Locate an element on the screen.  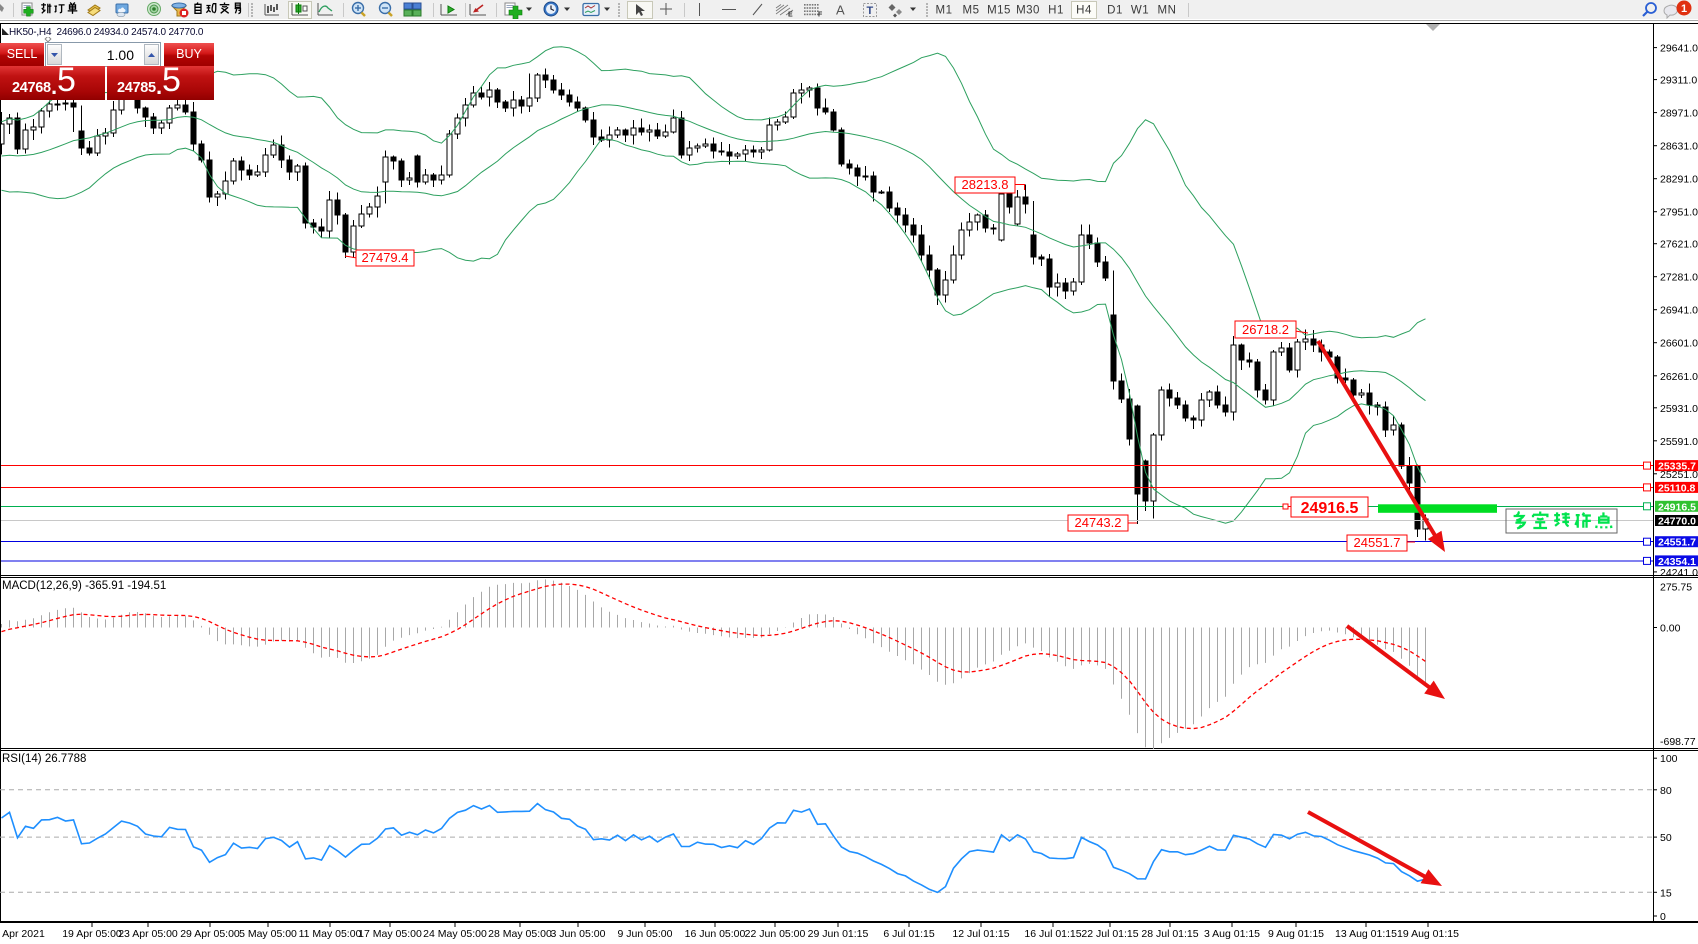
svg-text: 28291.0 is located at coordinates (1679, 180).